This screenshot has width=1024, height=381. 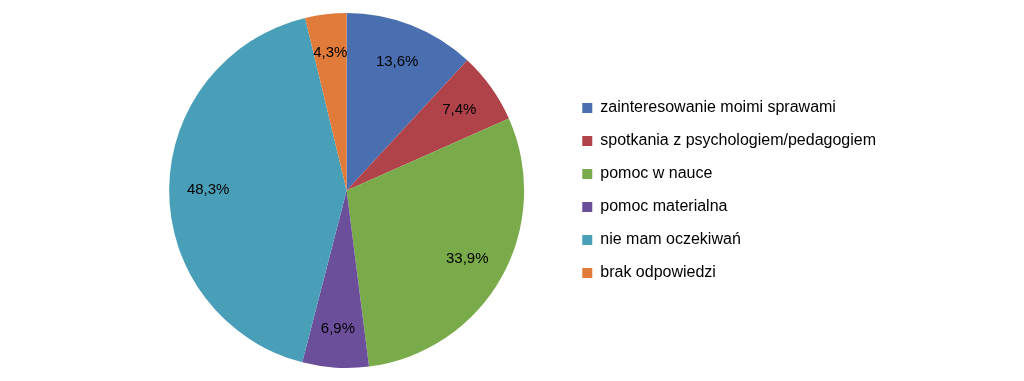 I want to click on legend-label: spotkania z psychologiem/pedagogiem, so click(x=738, y=140).